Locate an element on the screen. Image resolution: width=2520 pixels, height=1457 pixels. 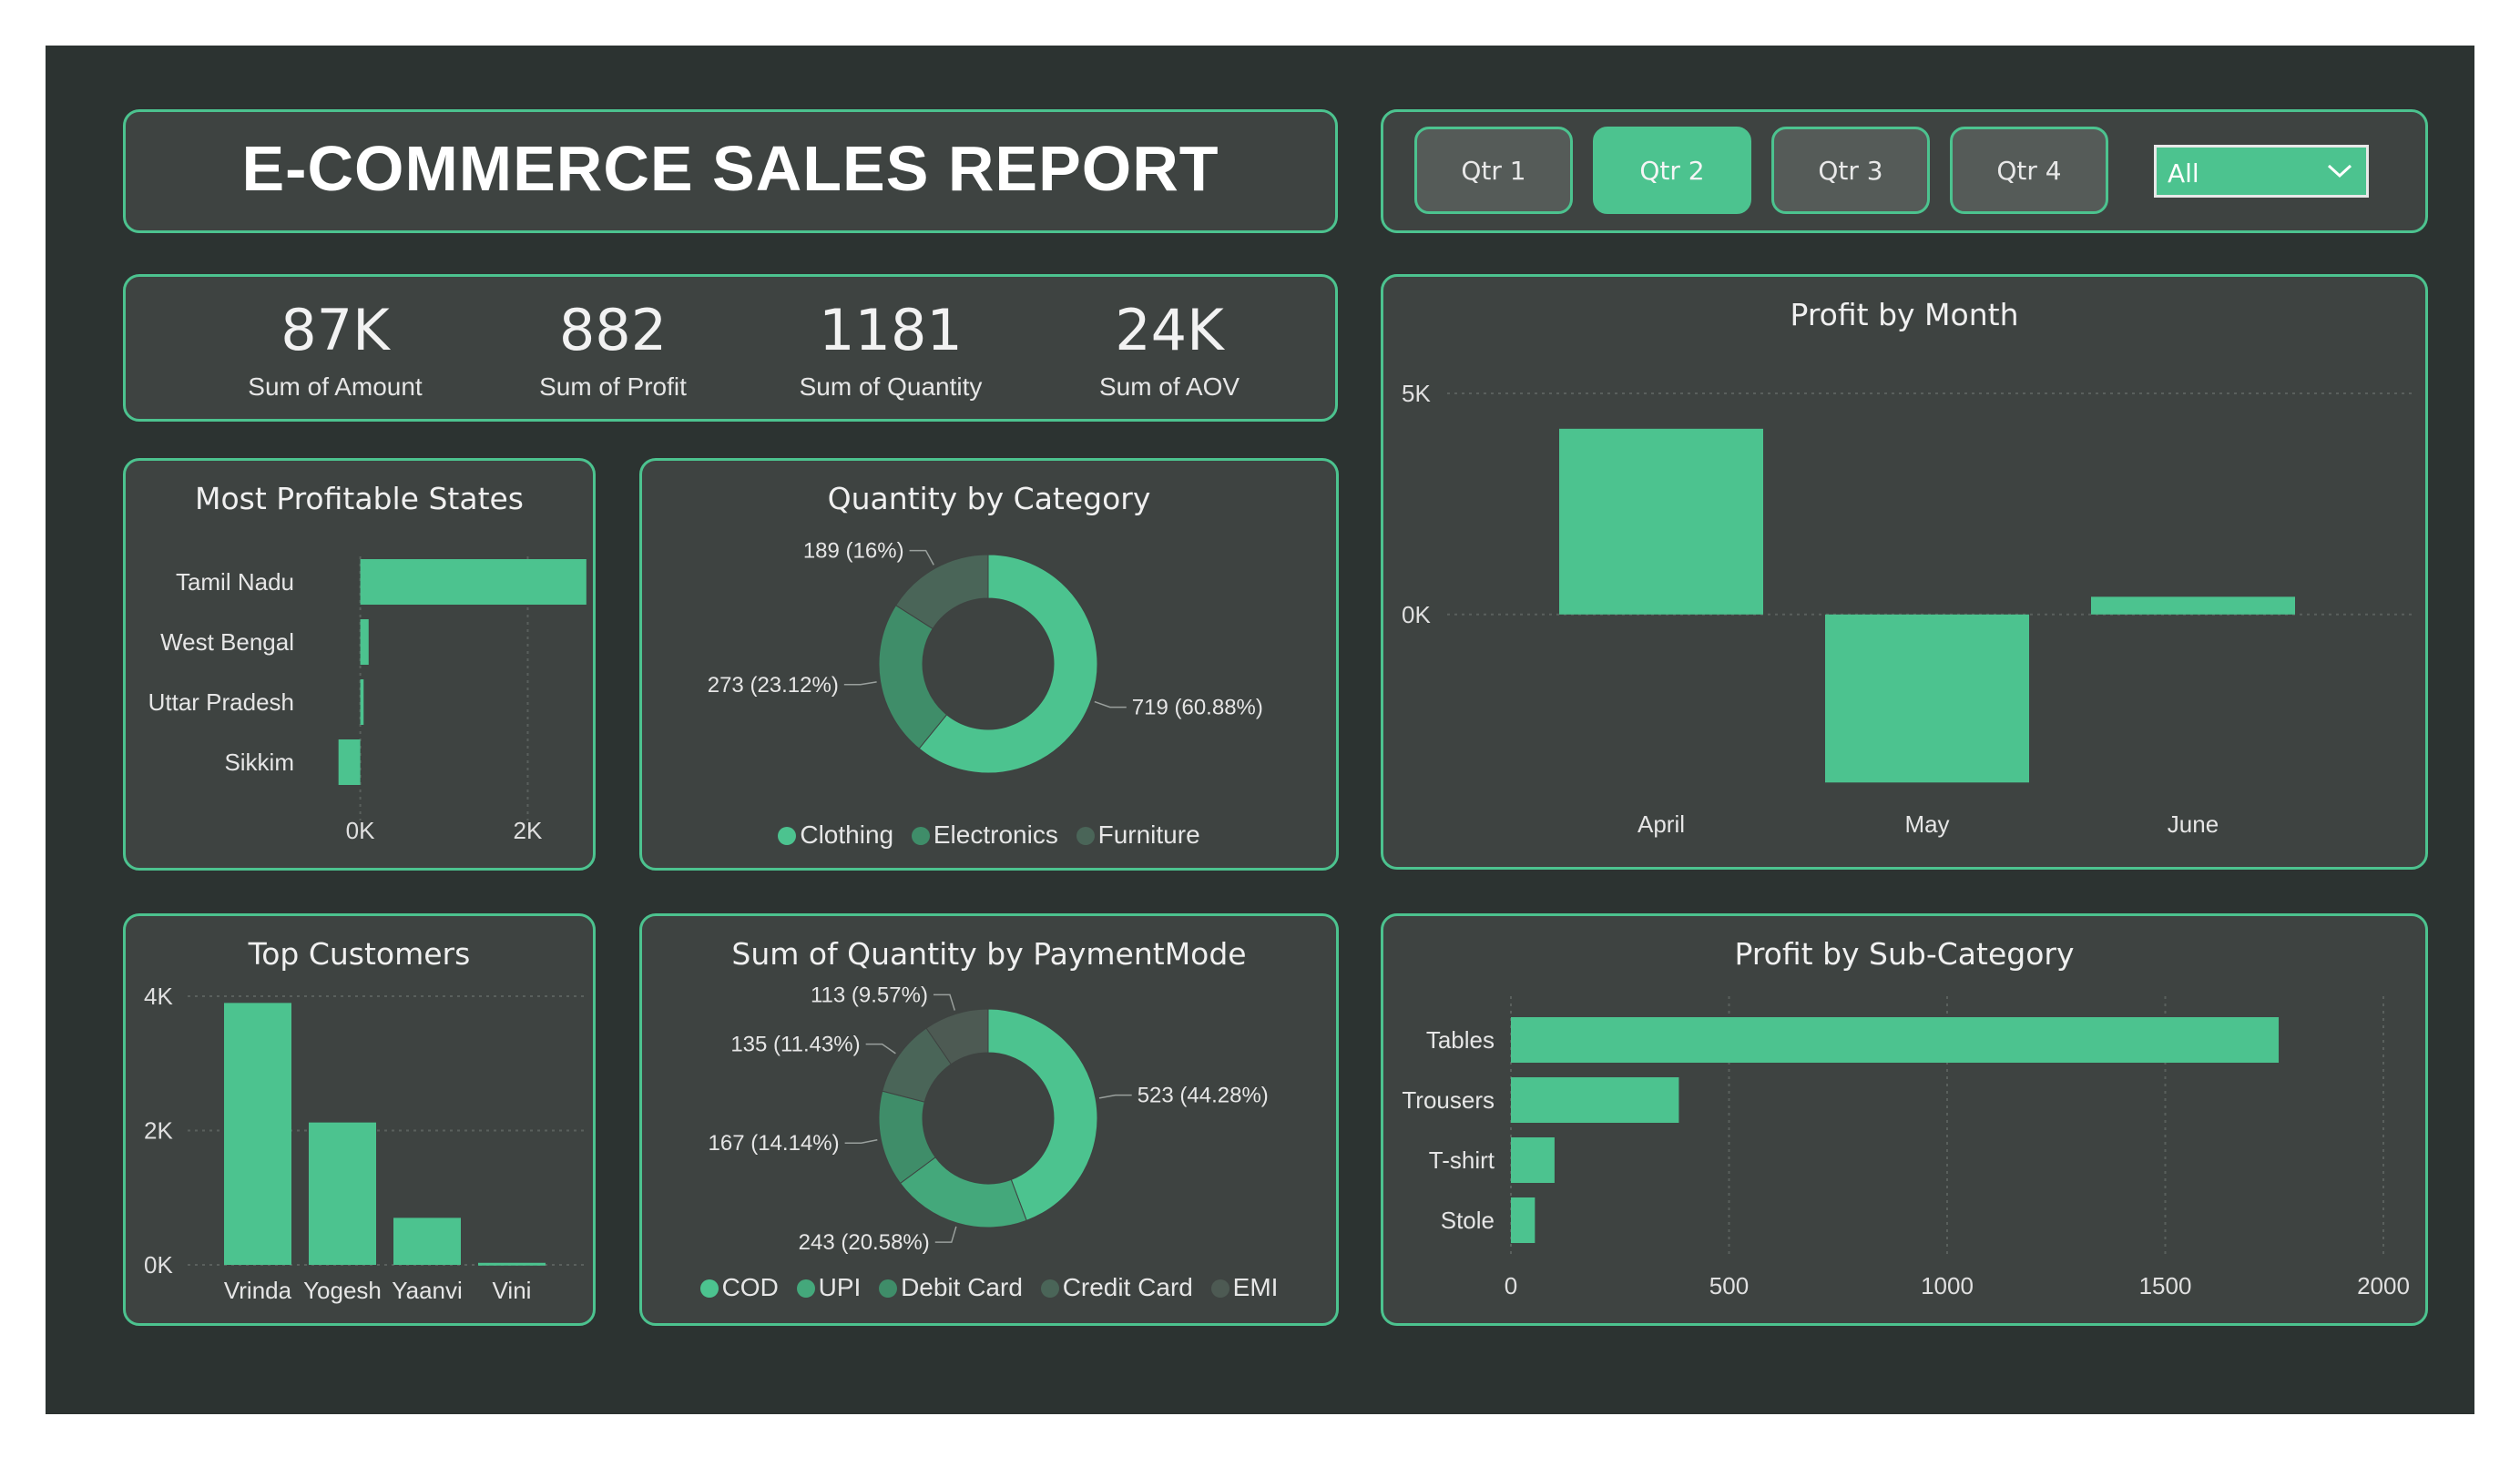
legend-item: Electronics is located at coordinates (984, 835).